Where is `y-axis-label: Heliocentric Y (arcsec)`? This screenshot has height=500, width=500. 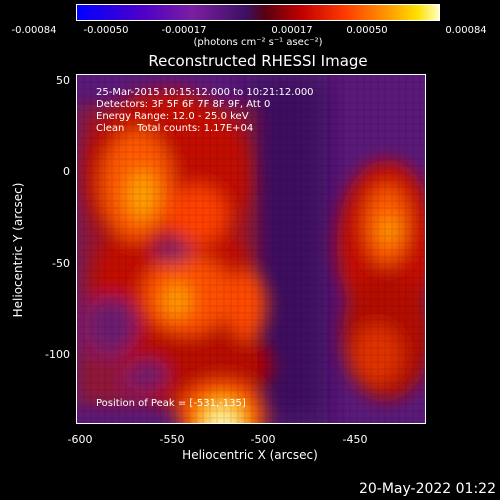 y-axis-label: Heliocentric Y (arcsec) is located at coordinates (18, 250).